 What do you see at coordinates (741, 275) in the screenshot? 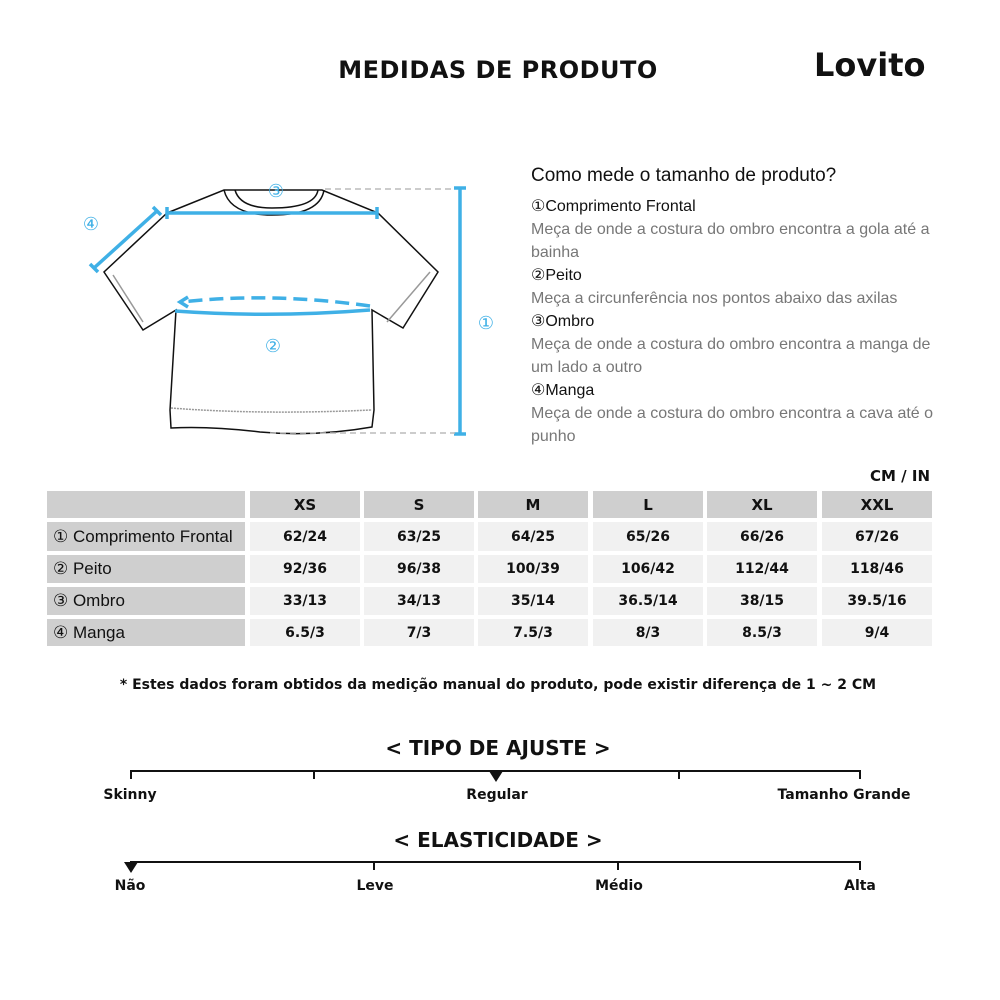
I see `guide-item-title: ②Peito` at bounding box center [741, 275].